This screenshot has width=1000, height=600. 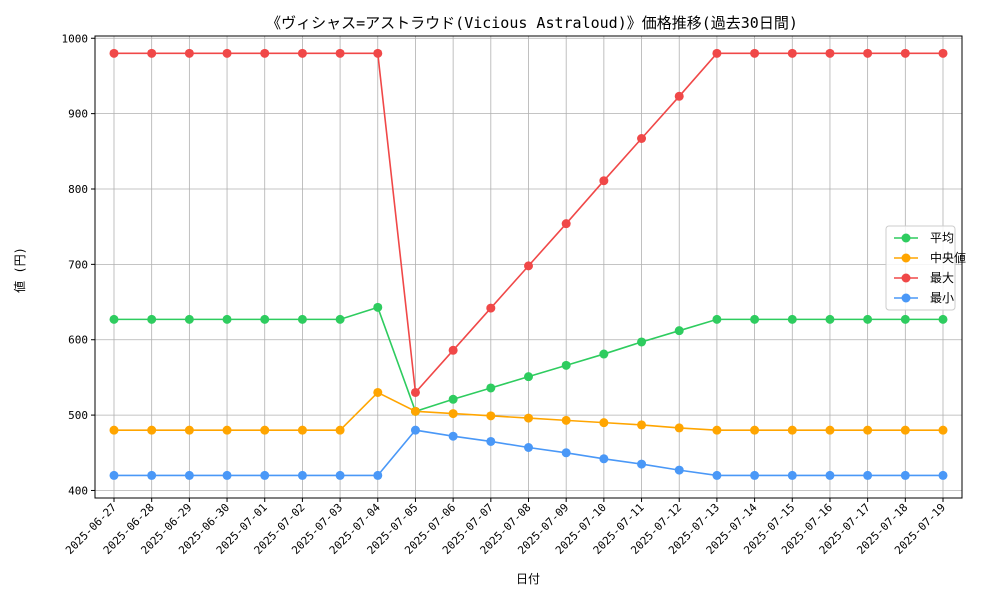 I want to click on legend-label: 平均, so click(x=942, y=238).